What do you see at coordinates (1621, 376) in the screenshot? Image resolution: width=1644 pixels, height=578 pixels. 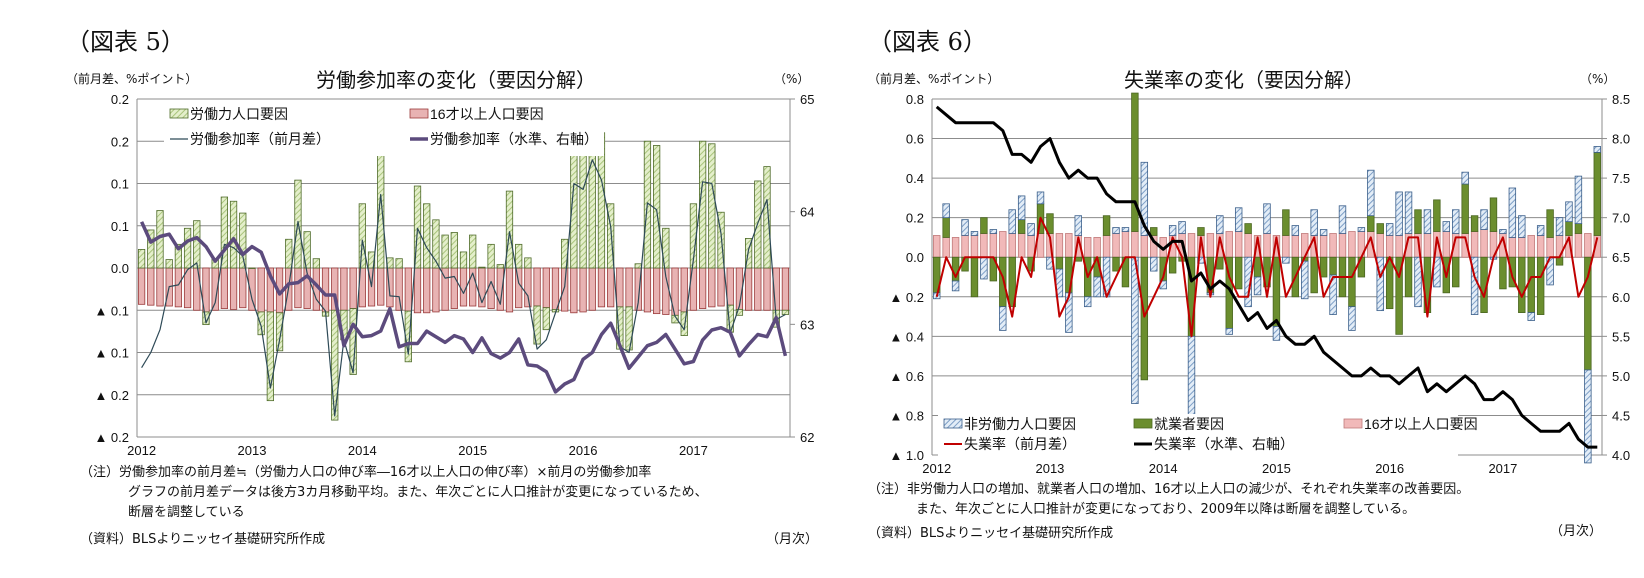 I see `y2-tick-label: 5.0` at bounding box center [1621, 376].